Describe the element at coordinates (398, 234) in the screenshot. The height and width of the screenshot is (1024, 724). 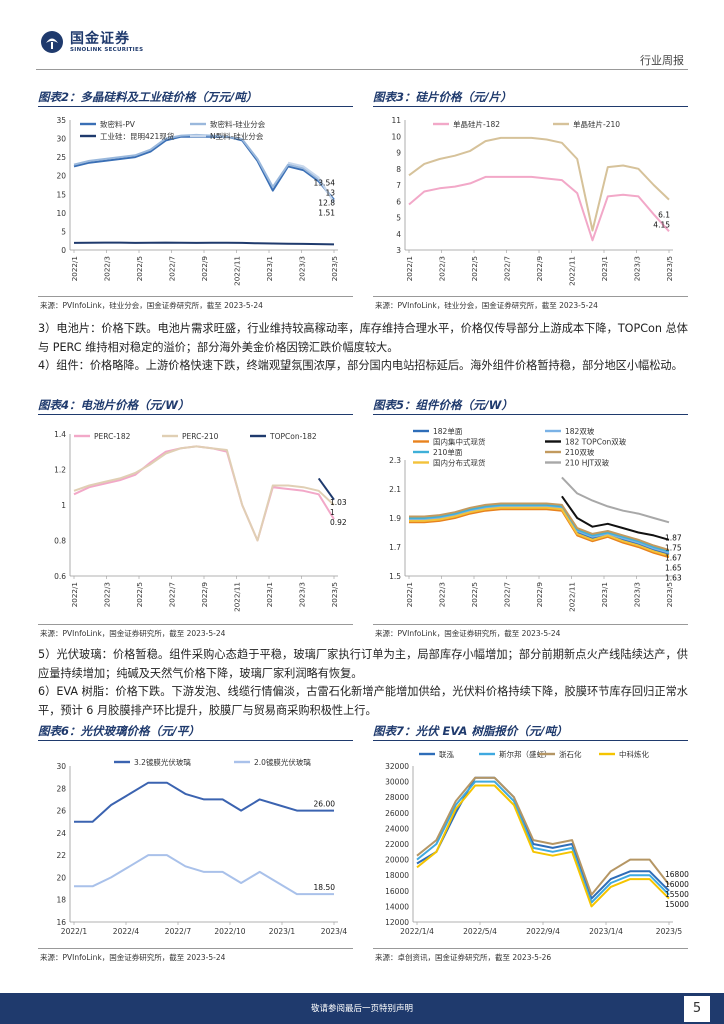
I see `fig3-ytick-label: 4` at that location.